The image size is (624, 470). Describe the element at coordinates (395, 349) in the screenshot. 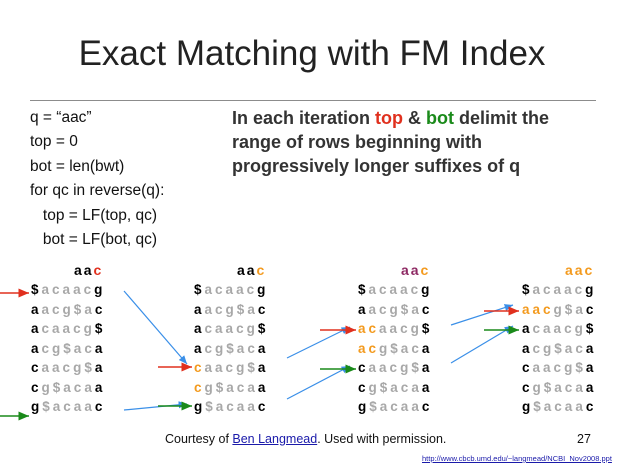

I see `matrix-row: acg$aca` at that location.